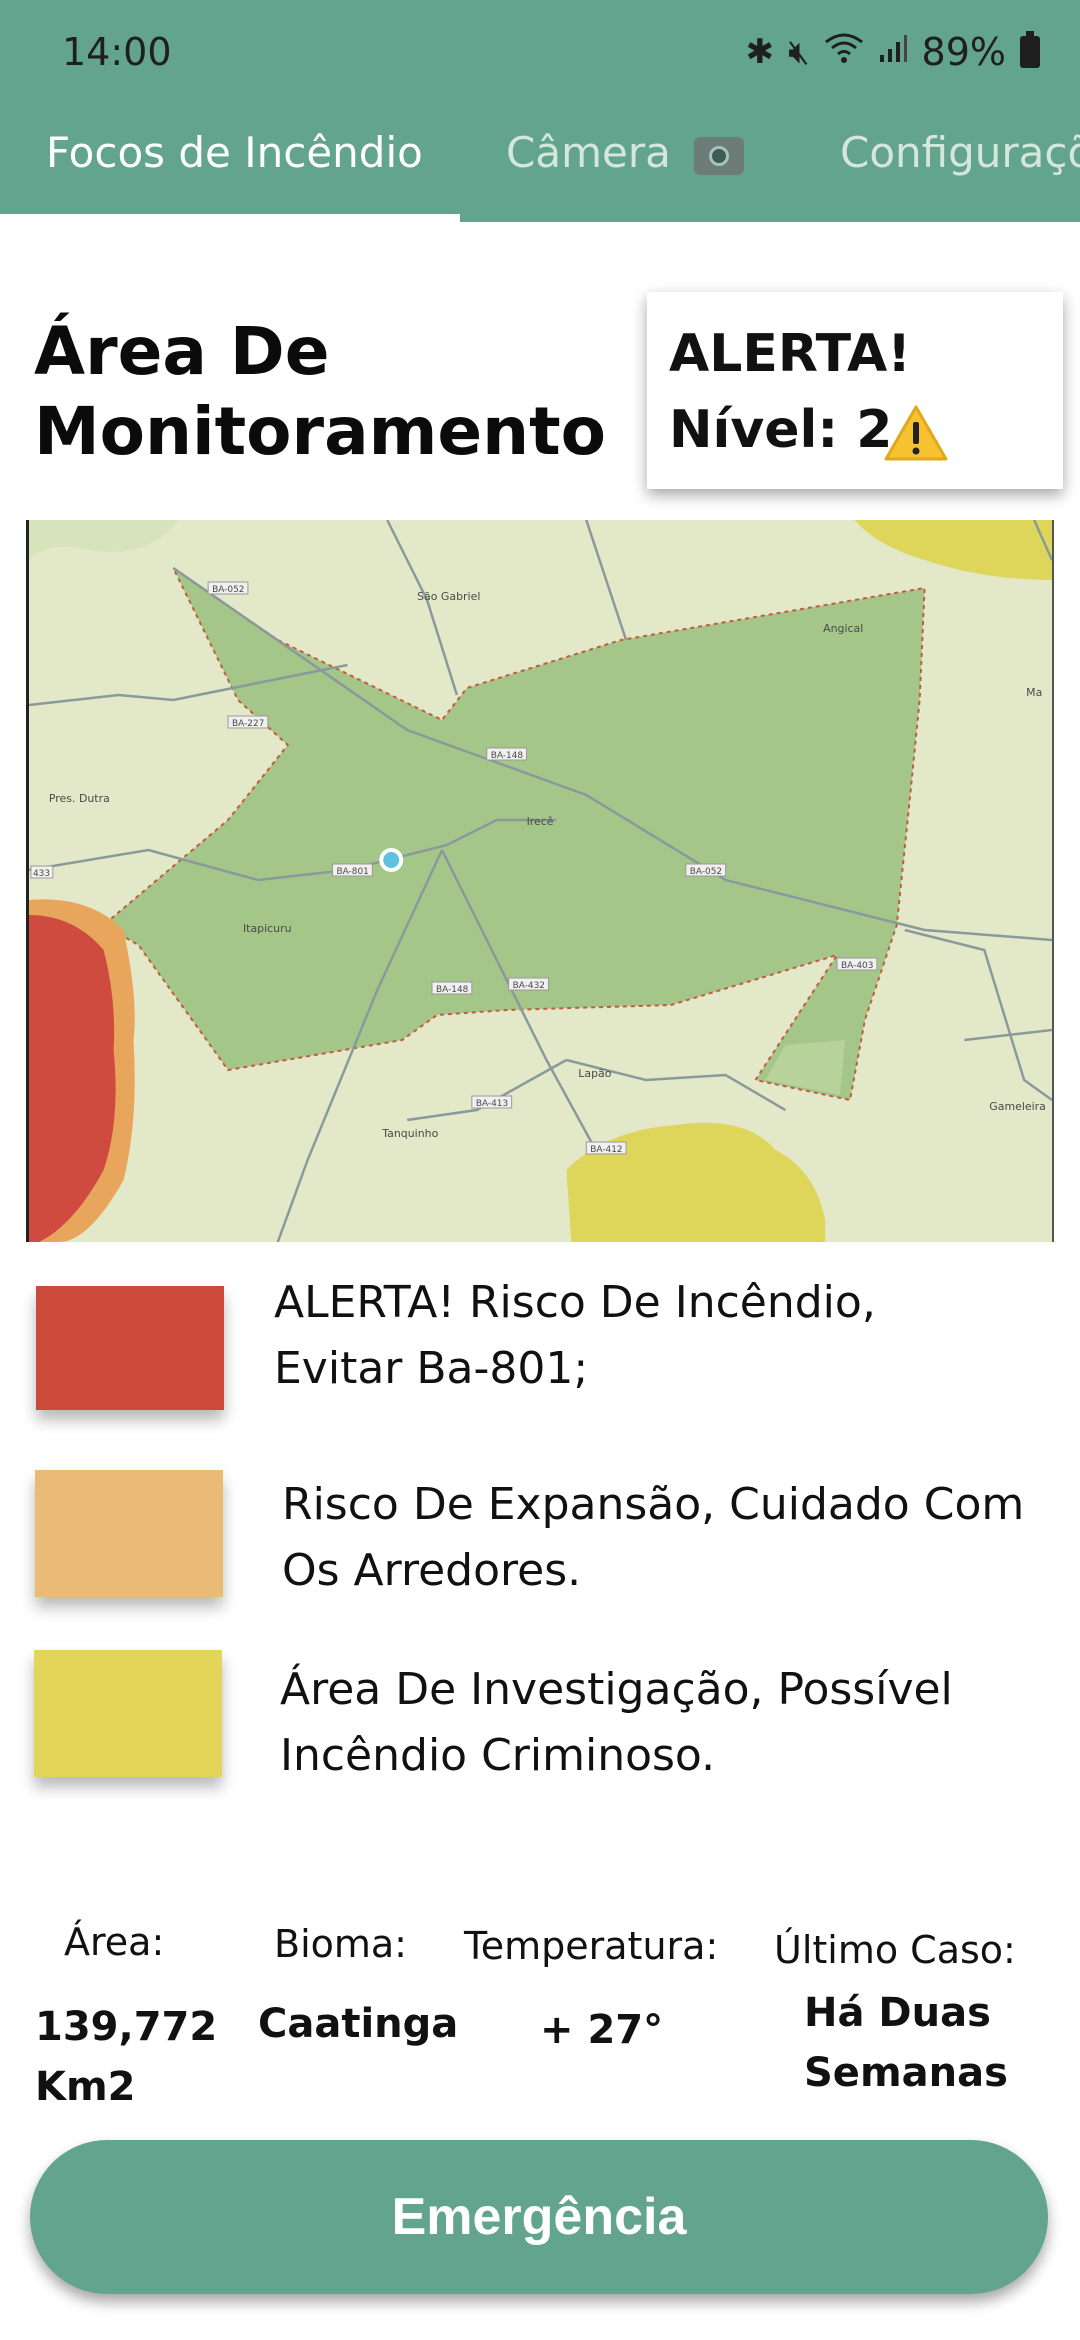  I want to click on stat-label-area: Área:, so click(114, 1942).